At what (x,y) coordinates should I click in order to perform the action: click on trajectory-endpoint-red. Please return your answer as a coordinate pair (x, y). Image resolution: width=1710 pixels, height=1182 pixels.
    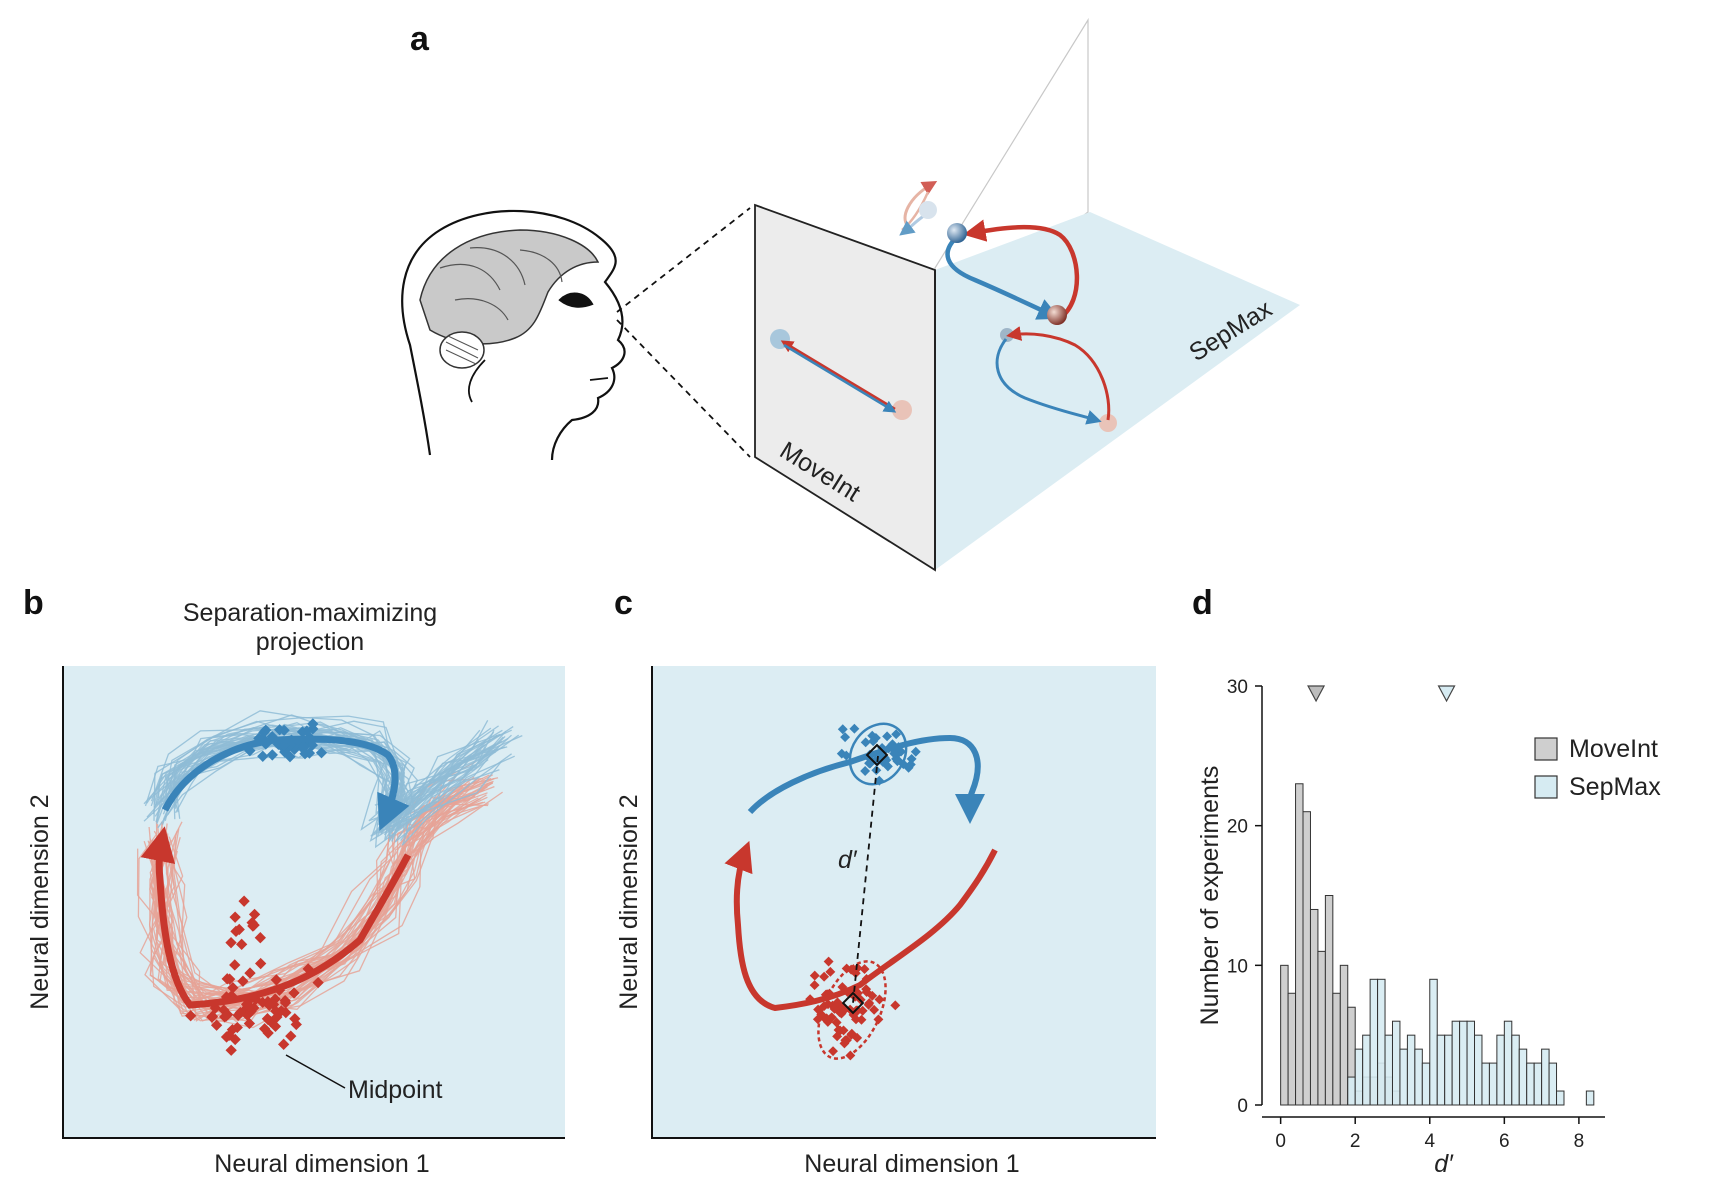
    Looking at the image, I should click on (1057, 315).